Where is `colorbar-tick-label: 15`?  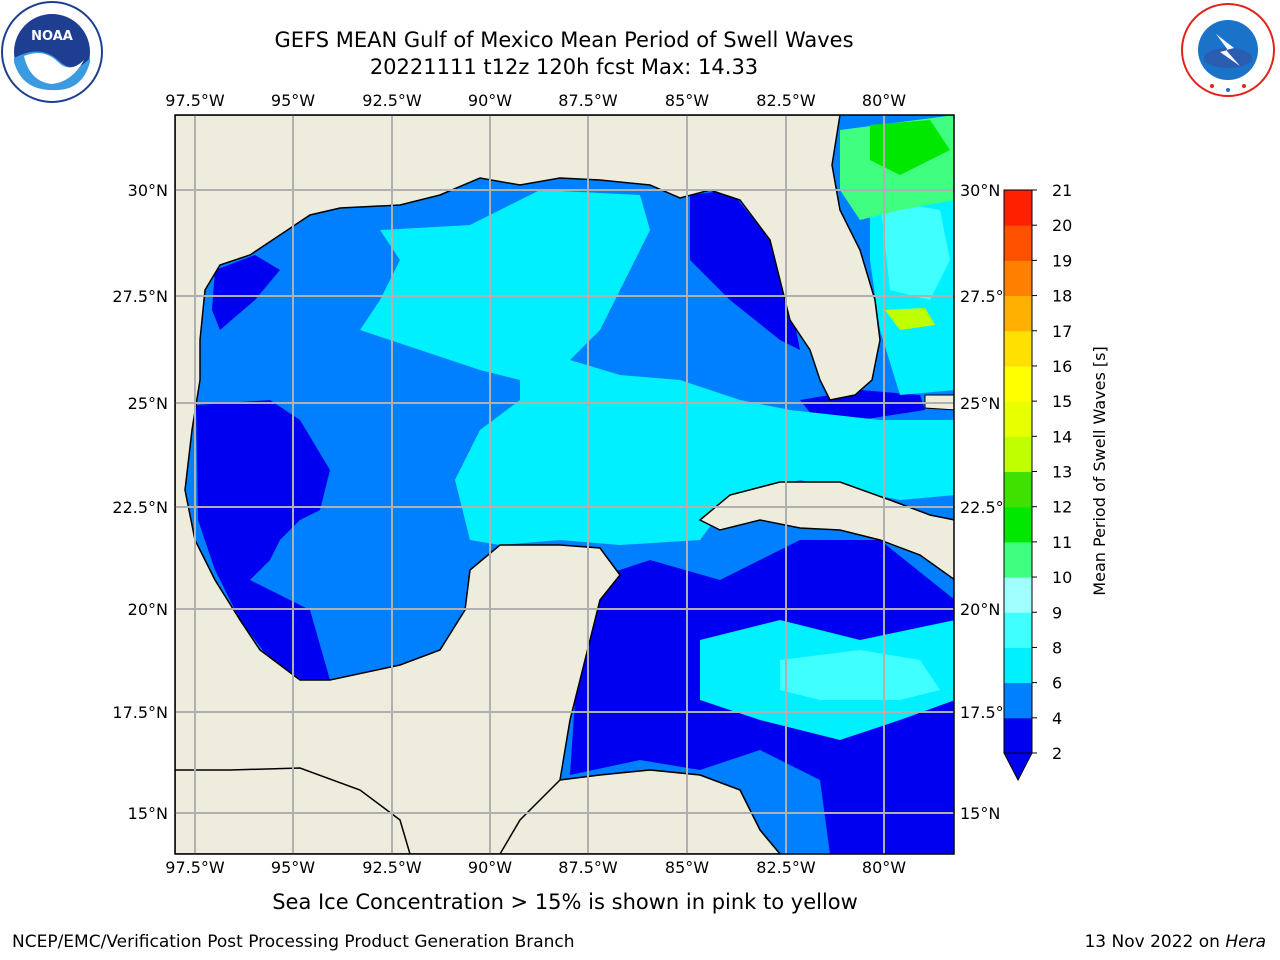 colorbar-tick-label: 15 is located at coordinates (1062, 401).